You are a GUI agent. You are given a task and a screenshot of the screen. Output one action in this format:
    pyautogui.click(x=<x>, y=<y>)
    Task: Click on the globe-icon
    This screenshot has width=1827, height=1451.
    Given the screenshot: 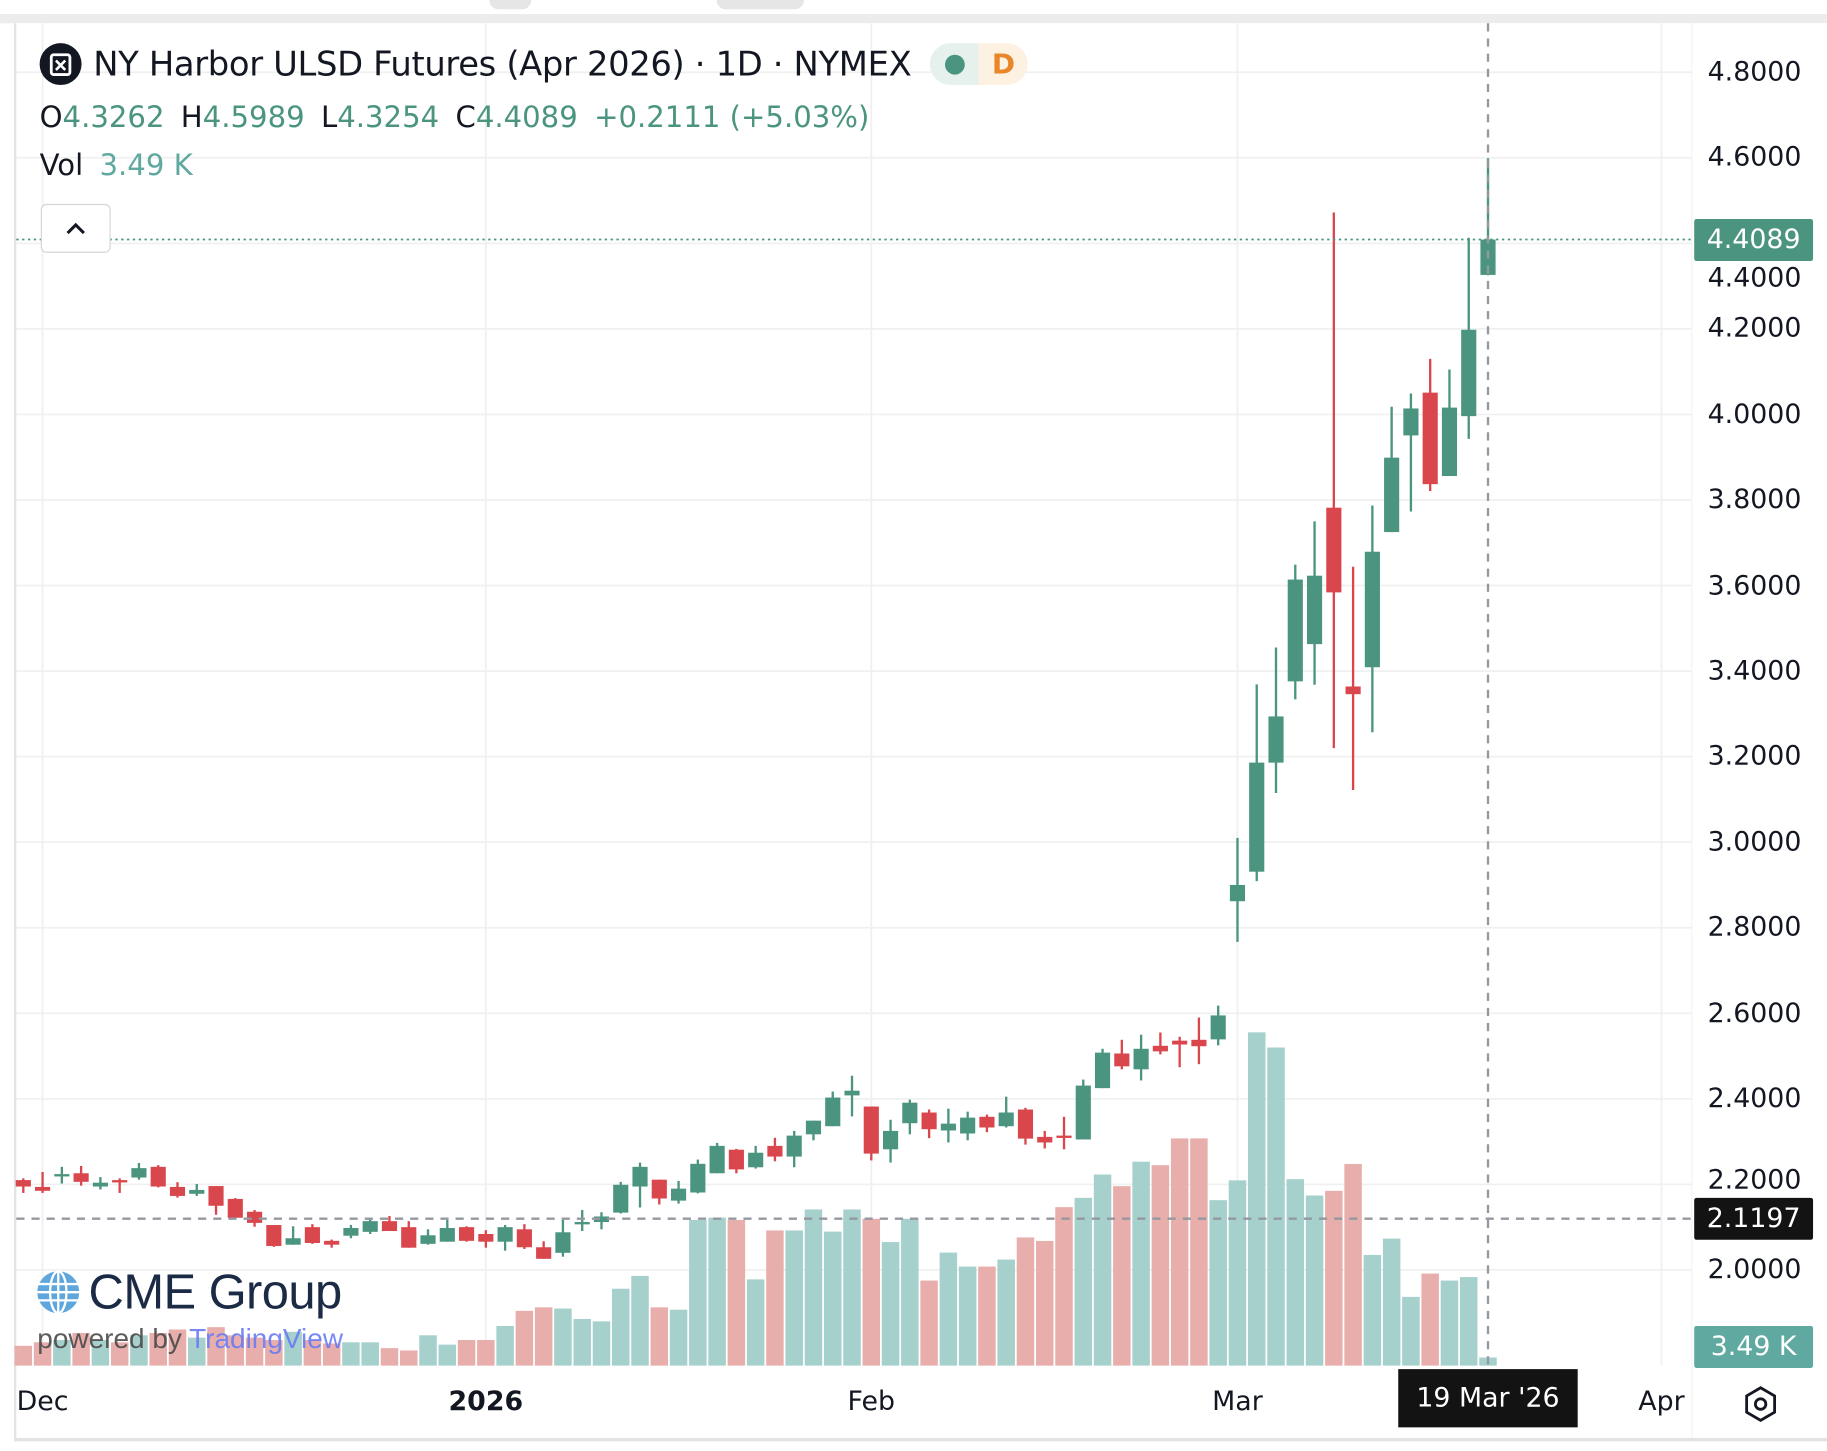 What is the action you would take?
    pyautogui.click(x=58, y=1292)
    